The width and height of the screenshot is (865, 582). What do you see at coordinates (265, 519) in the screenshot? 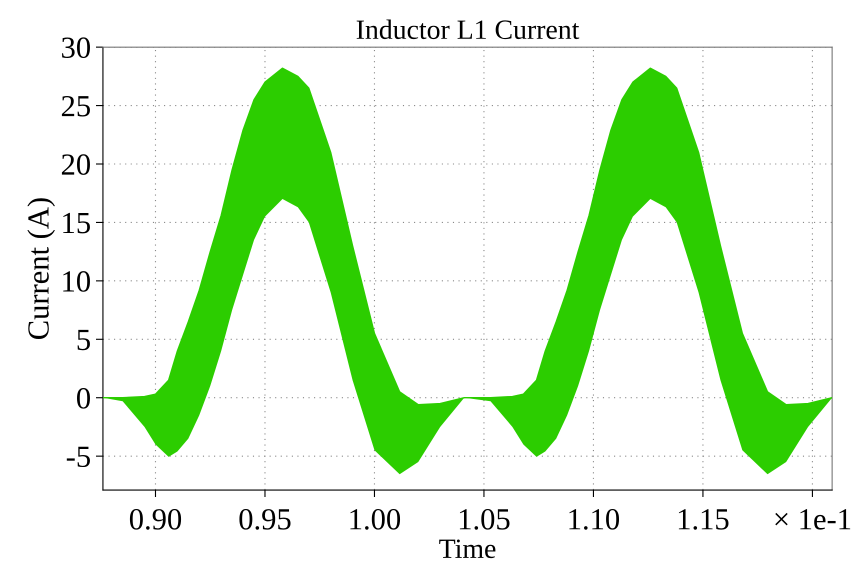
I see `x-tick-label: 0.95` at bounding box center [265, 519].